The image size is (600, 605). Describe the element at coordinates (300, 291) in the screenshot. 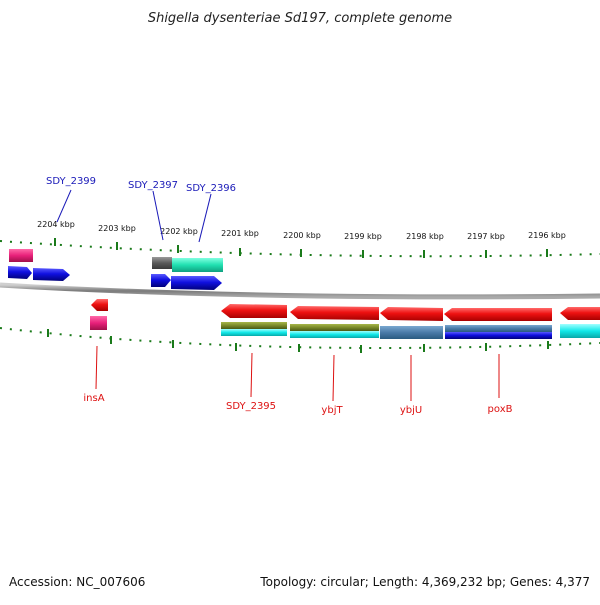

I see `genome-backbone` at that location.